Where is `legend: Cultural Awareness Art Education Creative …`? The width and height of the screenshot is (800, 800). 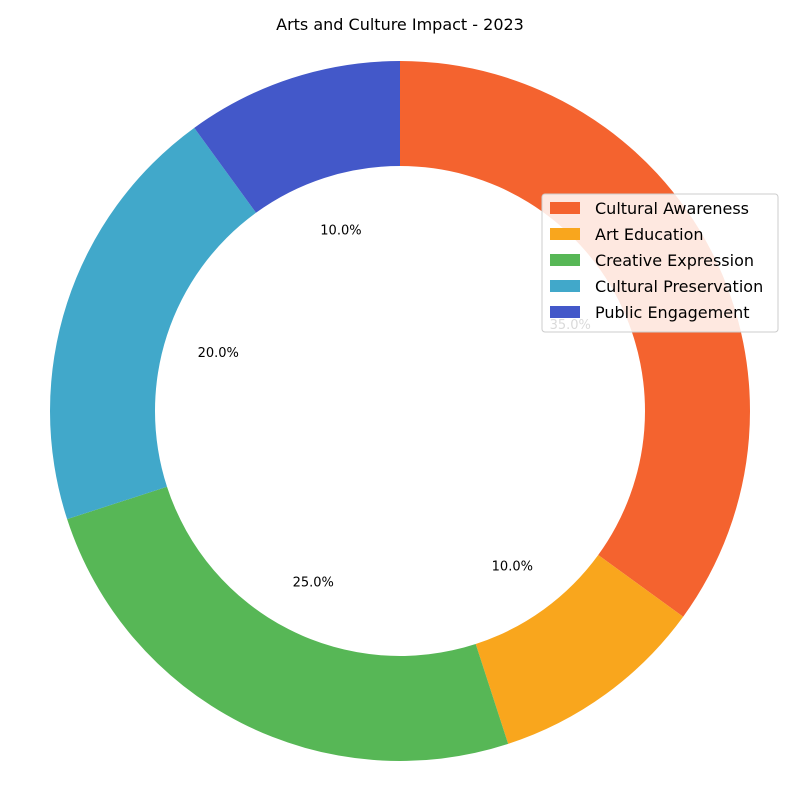
legend: Cultural Awareness Art Education Creative … is located at coordinates (660, 263).